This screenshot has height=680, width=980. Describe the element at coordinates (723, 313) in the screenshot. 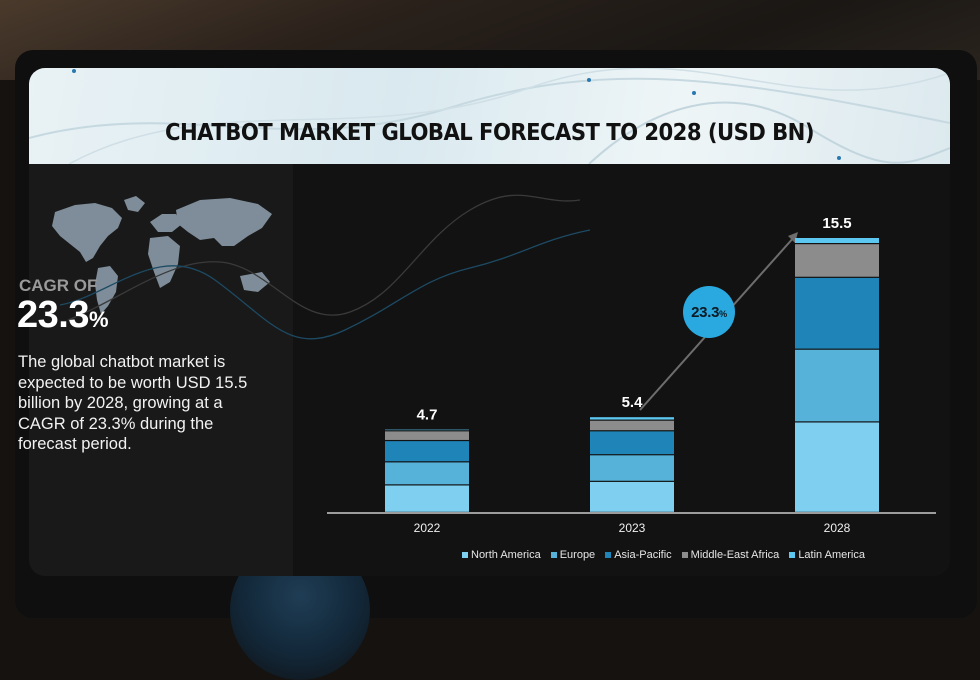

I see `cagr-bubble-percent: %` at that location.